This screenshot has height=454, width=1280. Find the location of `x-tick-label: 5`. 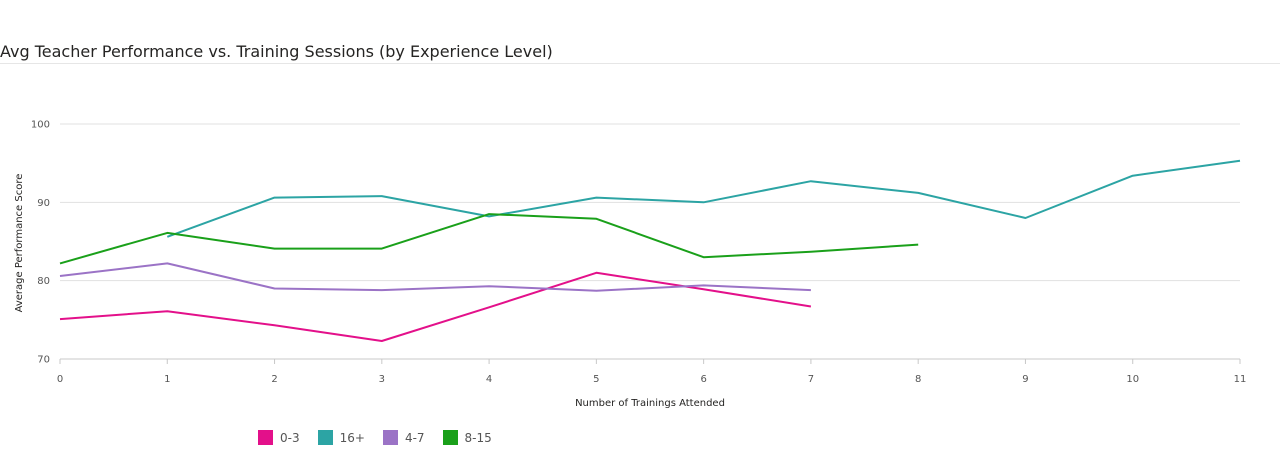

x-tick-label: 5 is located at coordinates (596, 379).